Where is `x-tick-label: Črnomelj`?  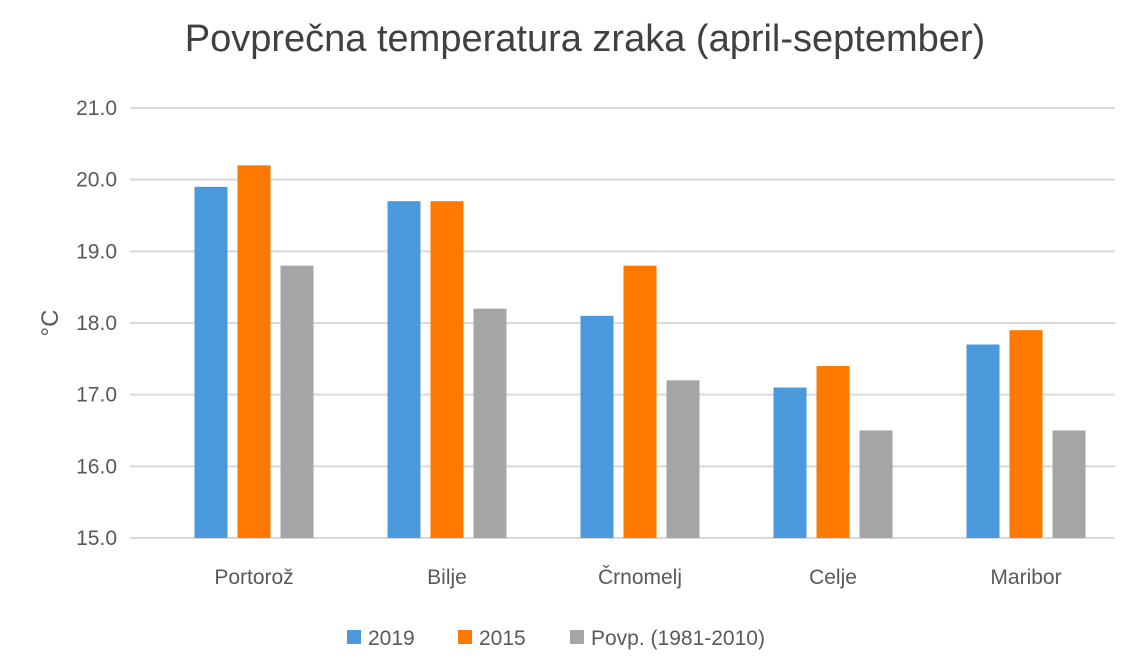 x-tick-label: Črnomelj is located at coordinates (640, 577).